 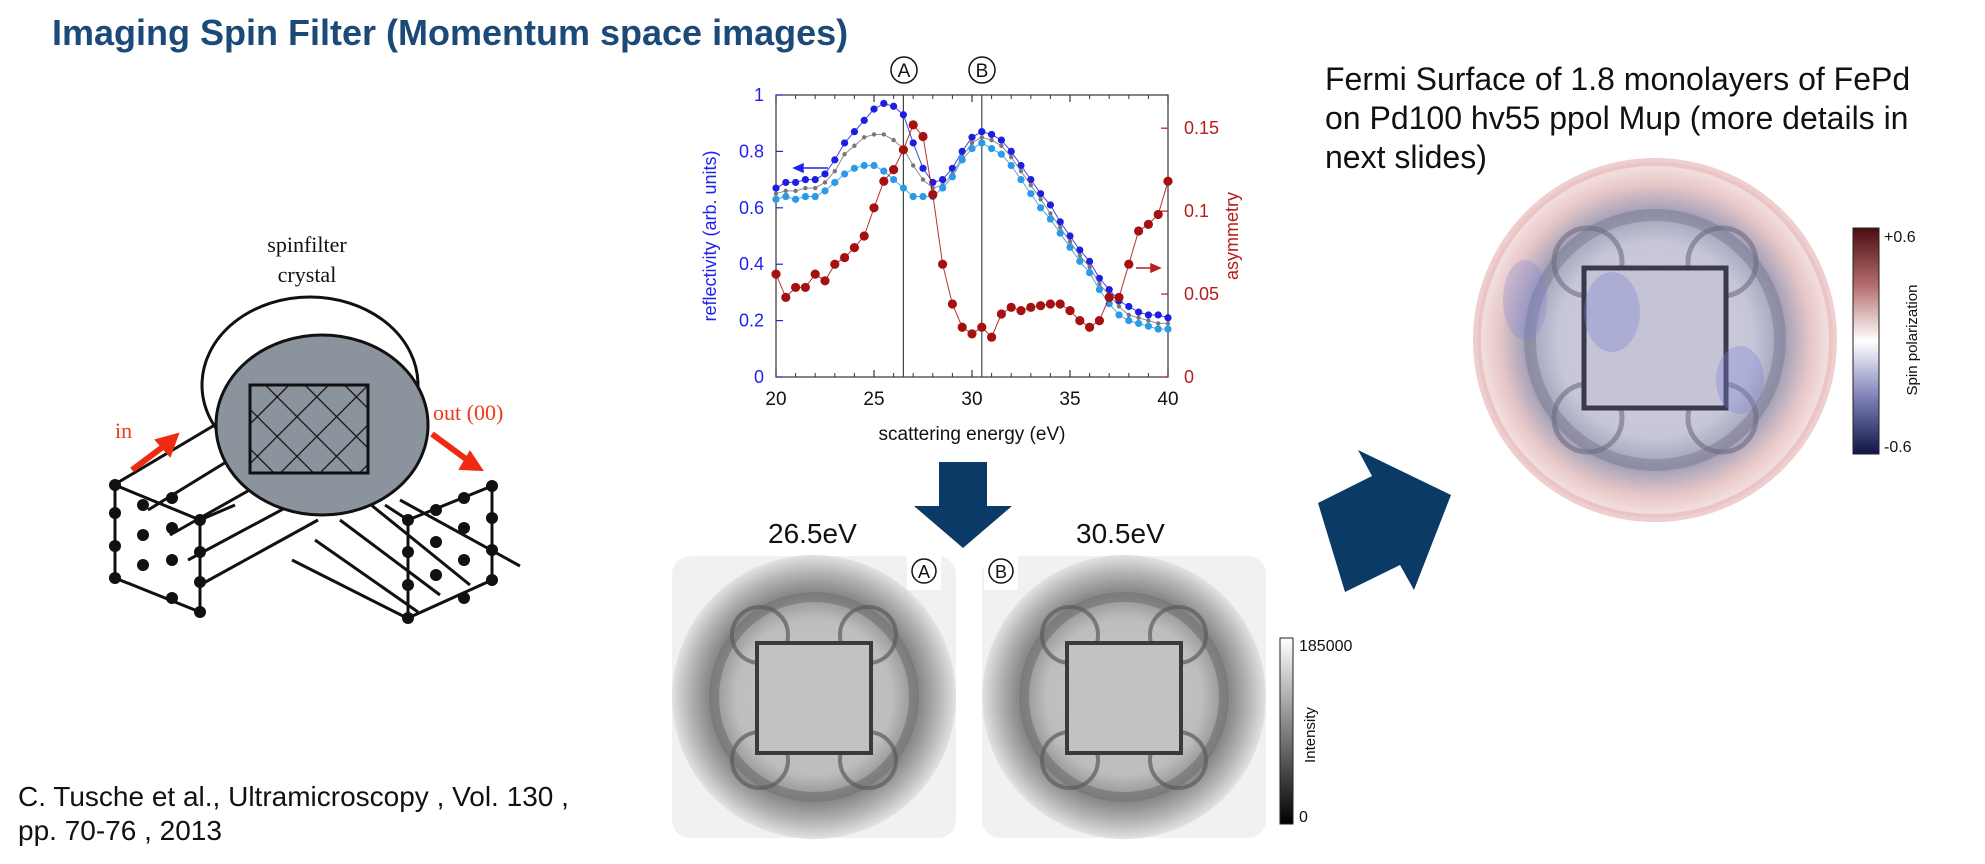 What do you see at coordinates (1900, 237) in the screenshot?
I see `spin-max: +0.6` at bounding box center [1900, 237].